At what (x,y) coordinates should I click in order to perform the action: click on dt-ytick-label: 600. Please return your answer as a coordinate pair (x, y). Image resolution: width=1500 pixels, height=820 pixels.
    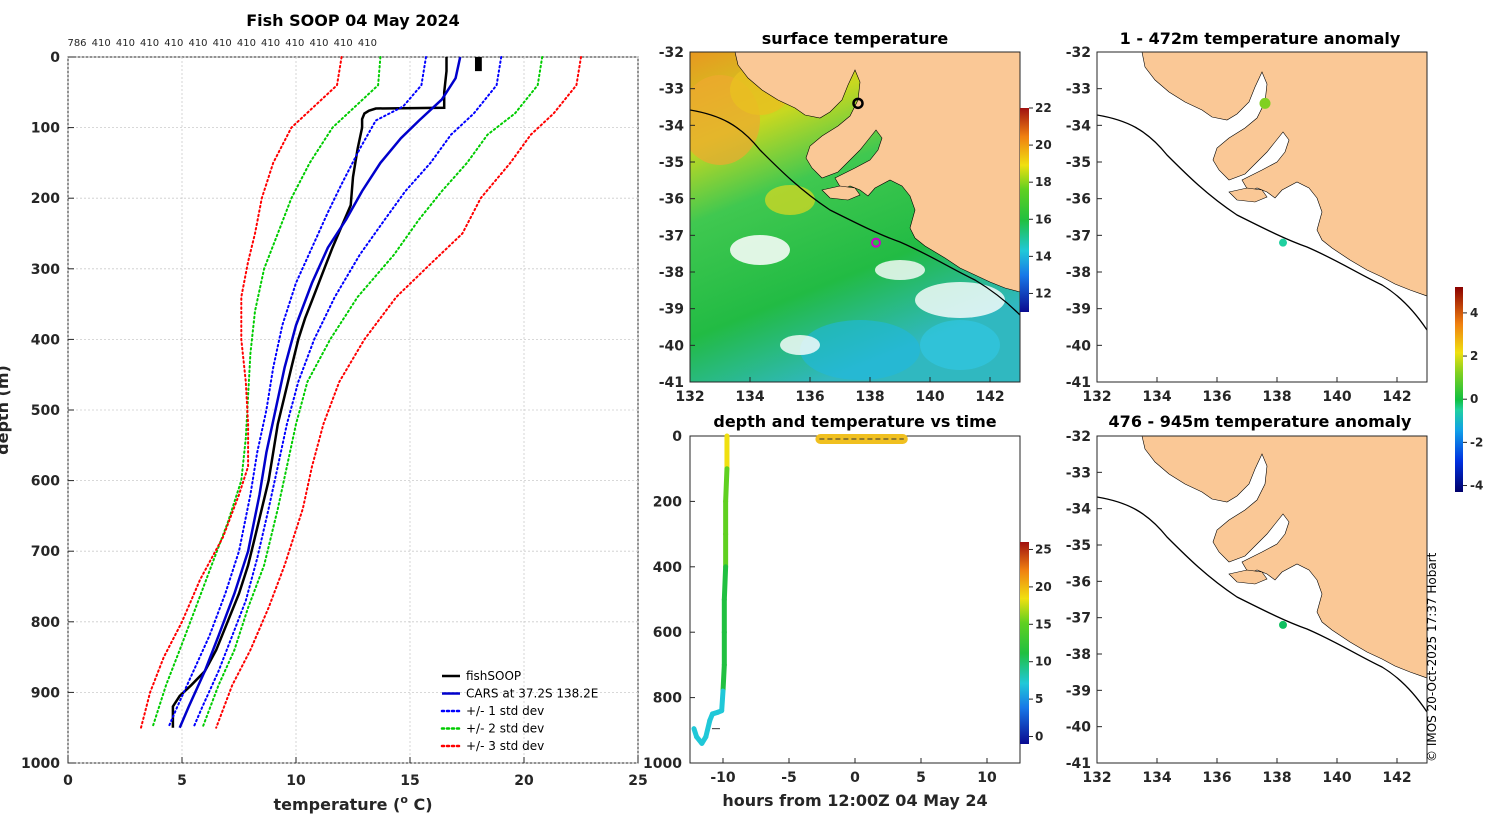
    Looking at the image, I should click on (667, 633).